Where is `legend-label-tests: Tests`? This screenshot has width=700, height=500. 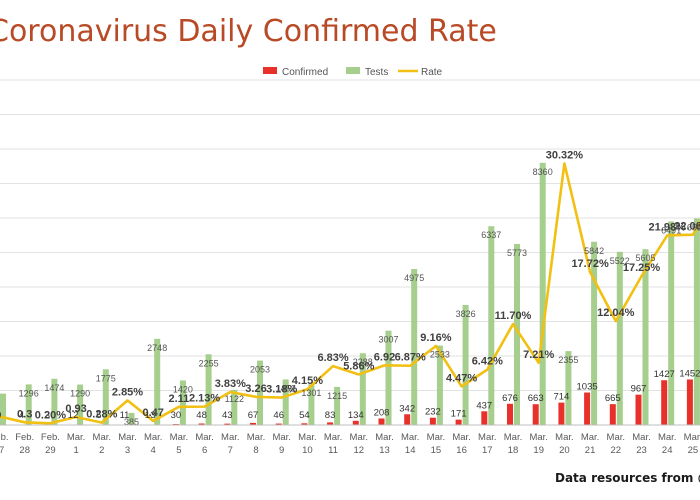
legend-label-tests: Tests is located at coordinates (376, 72).